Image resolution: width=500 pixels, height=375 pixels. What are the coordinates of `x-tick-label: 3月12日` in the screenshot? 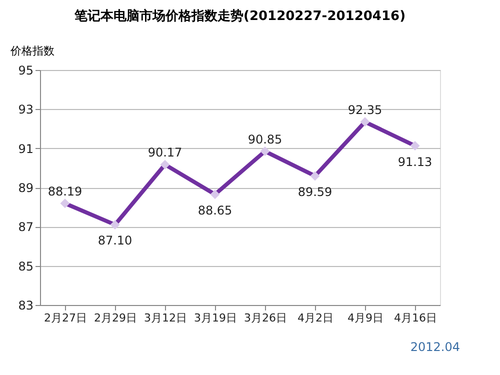 It's located at (165, 318).